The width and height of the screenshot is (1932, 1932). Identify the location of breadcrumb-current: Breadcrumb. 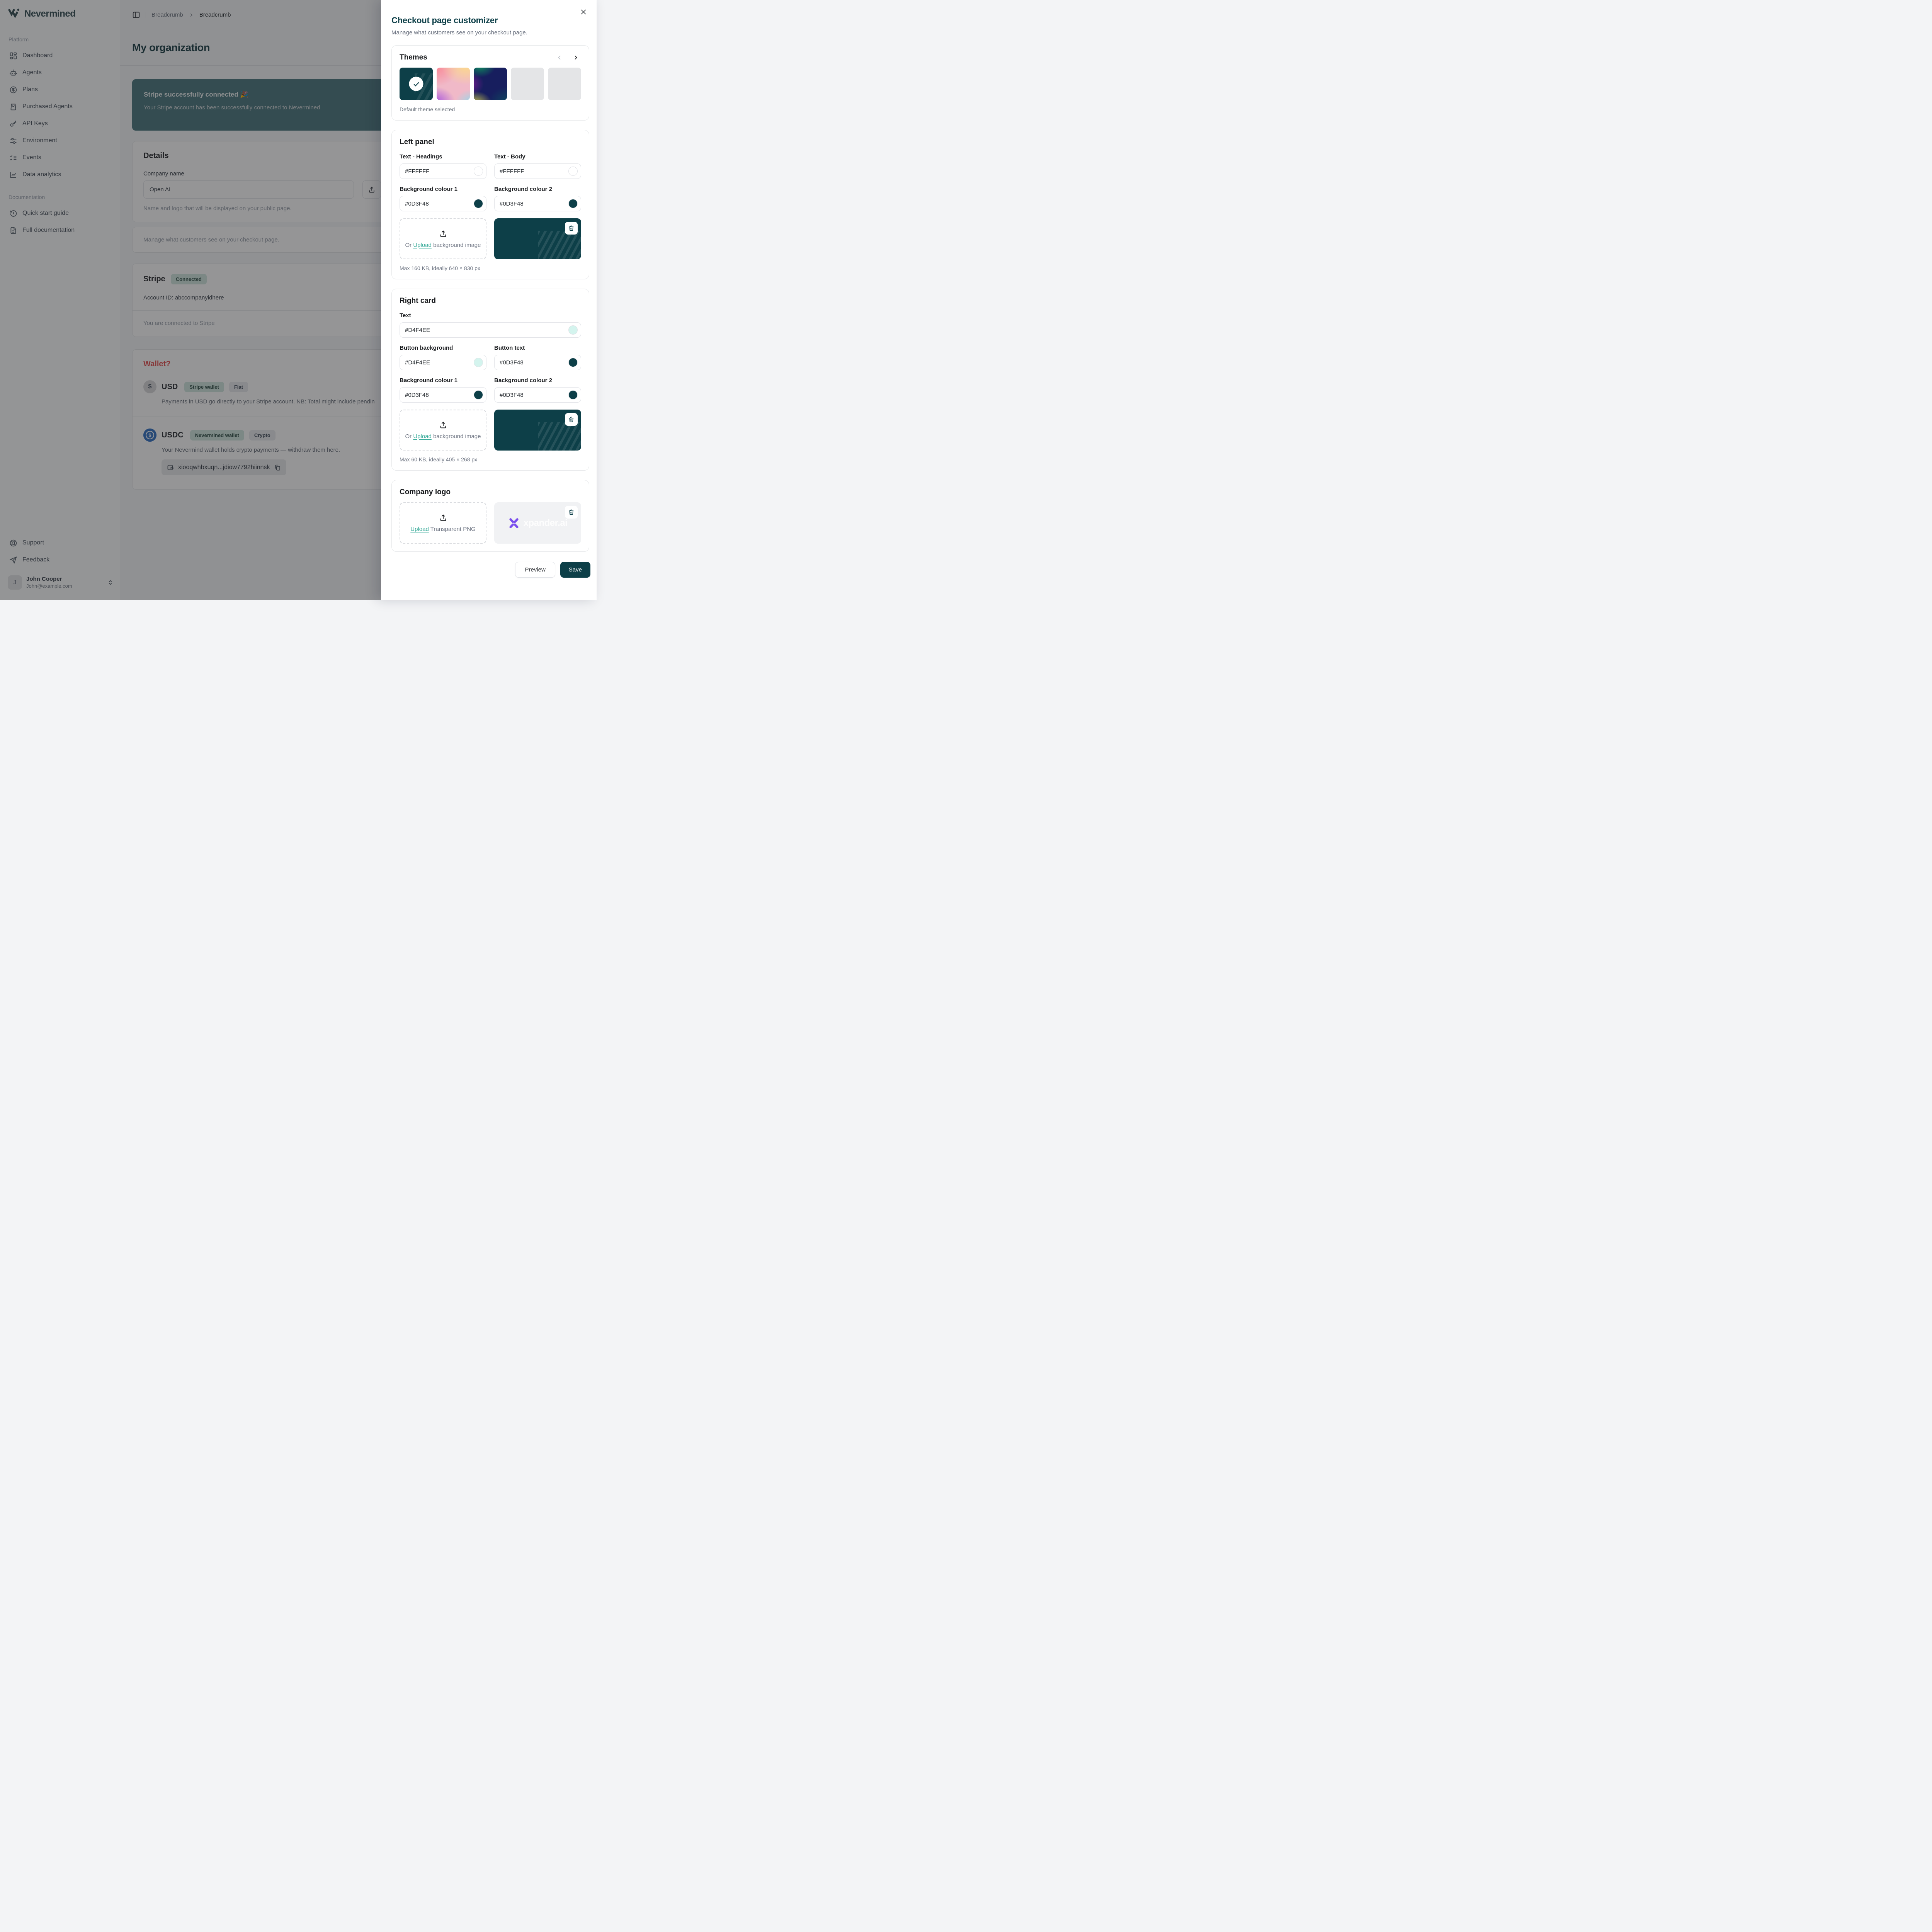
(215, 15).